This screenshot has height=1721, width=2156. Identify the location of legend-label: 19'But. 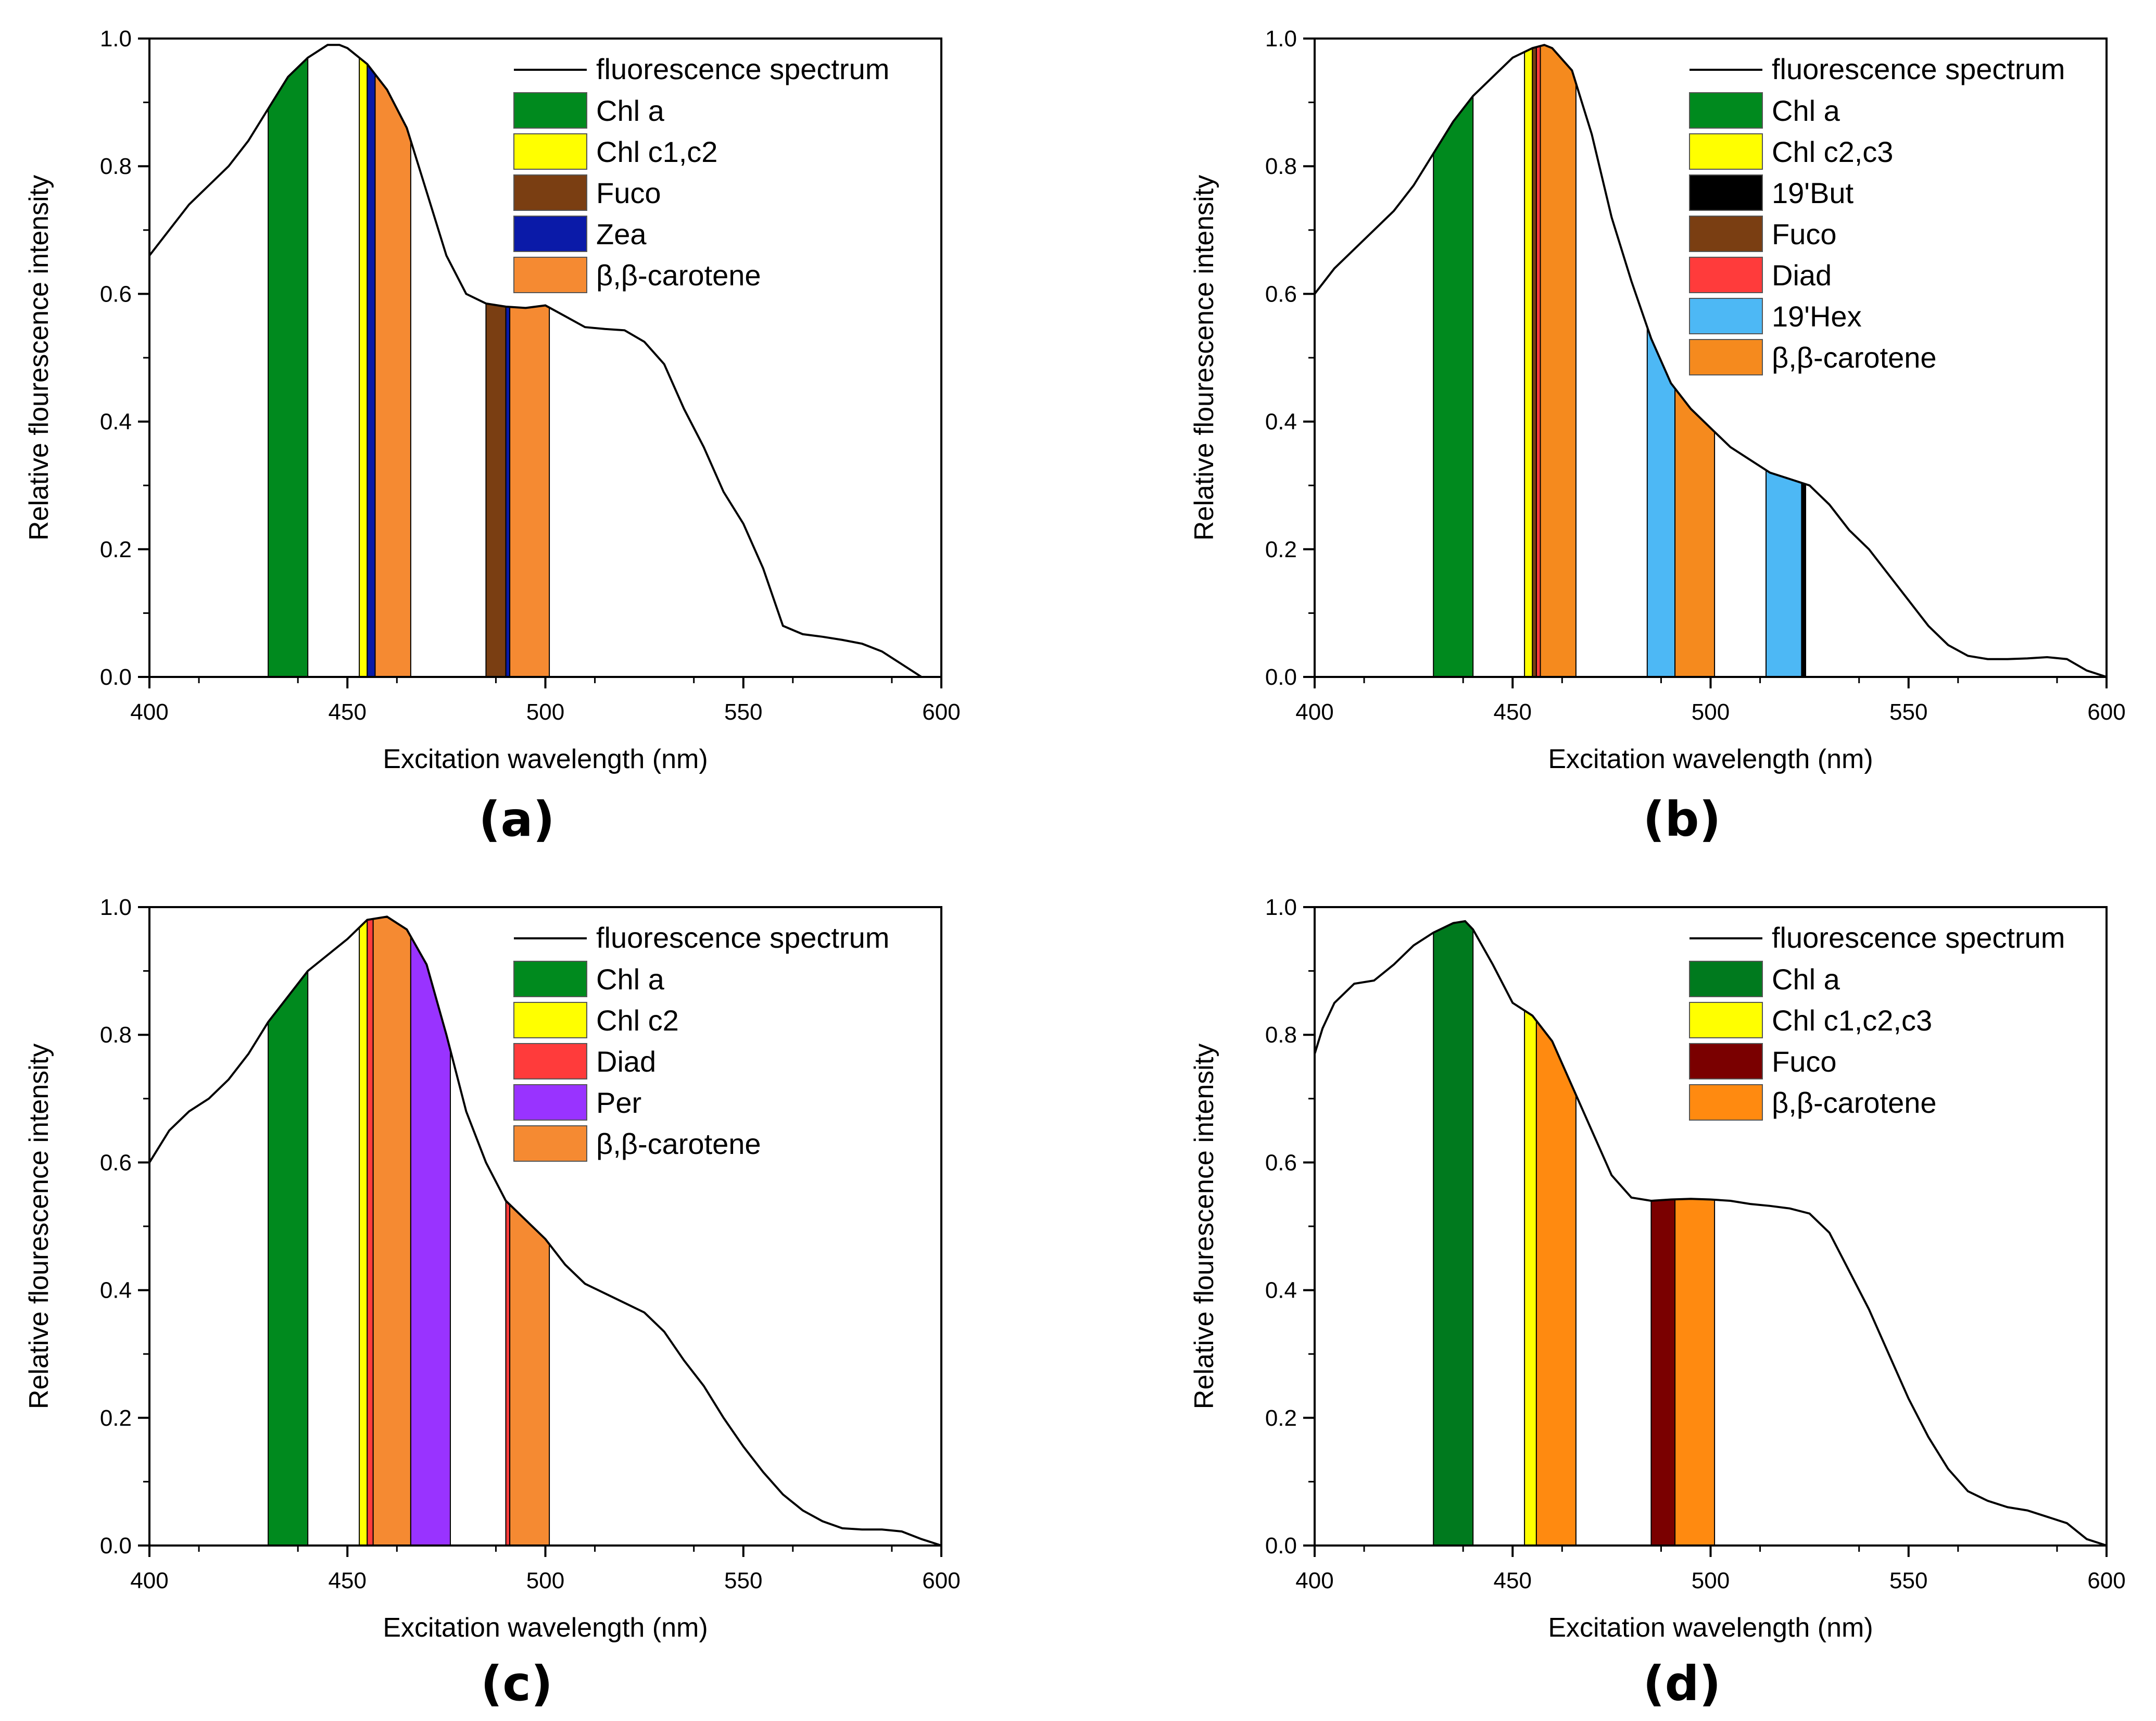
(1813, 193).